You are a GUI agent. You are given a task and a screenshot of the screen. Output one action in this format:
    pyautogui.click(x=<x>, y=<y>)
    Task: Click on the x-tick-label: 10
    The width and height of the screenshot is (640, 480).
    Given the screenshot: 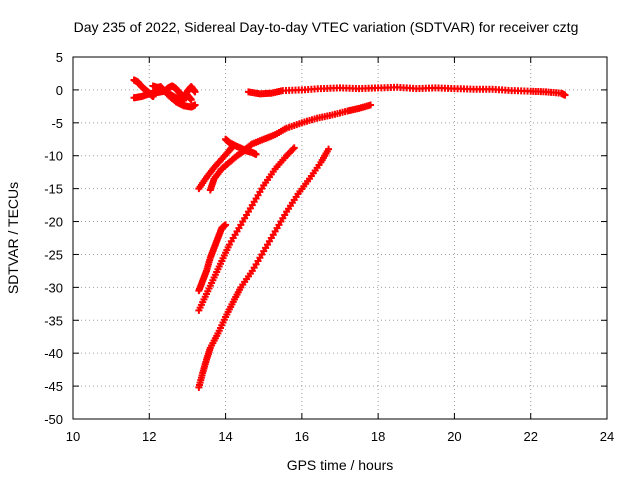 What is the action you would take?
    pyautogui.click(x=73, y=436)
    